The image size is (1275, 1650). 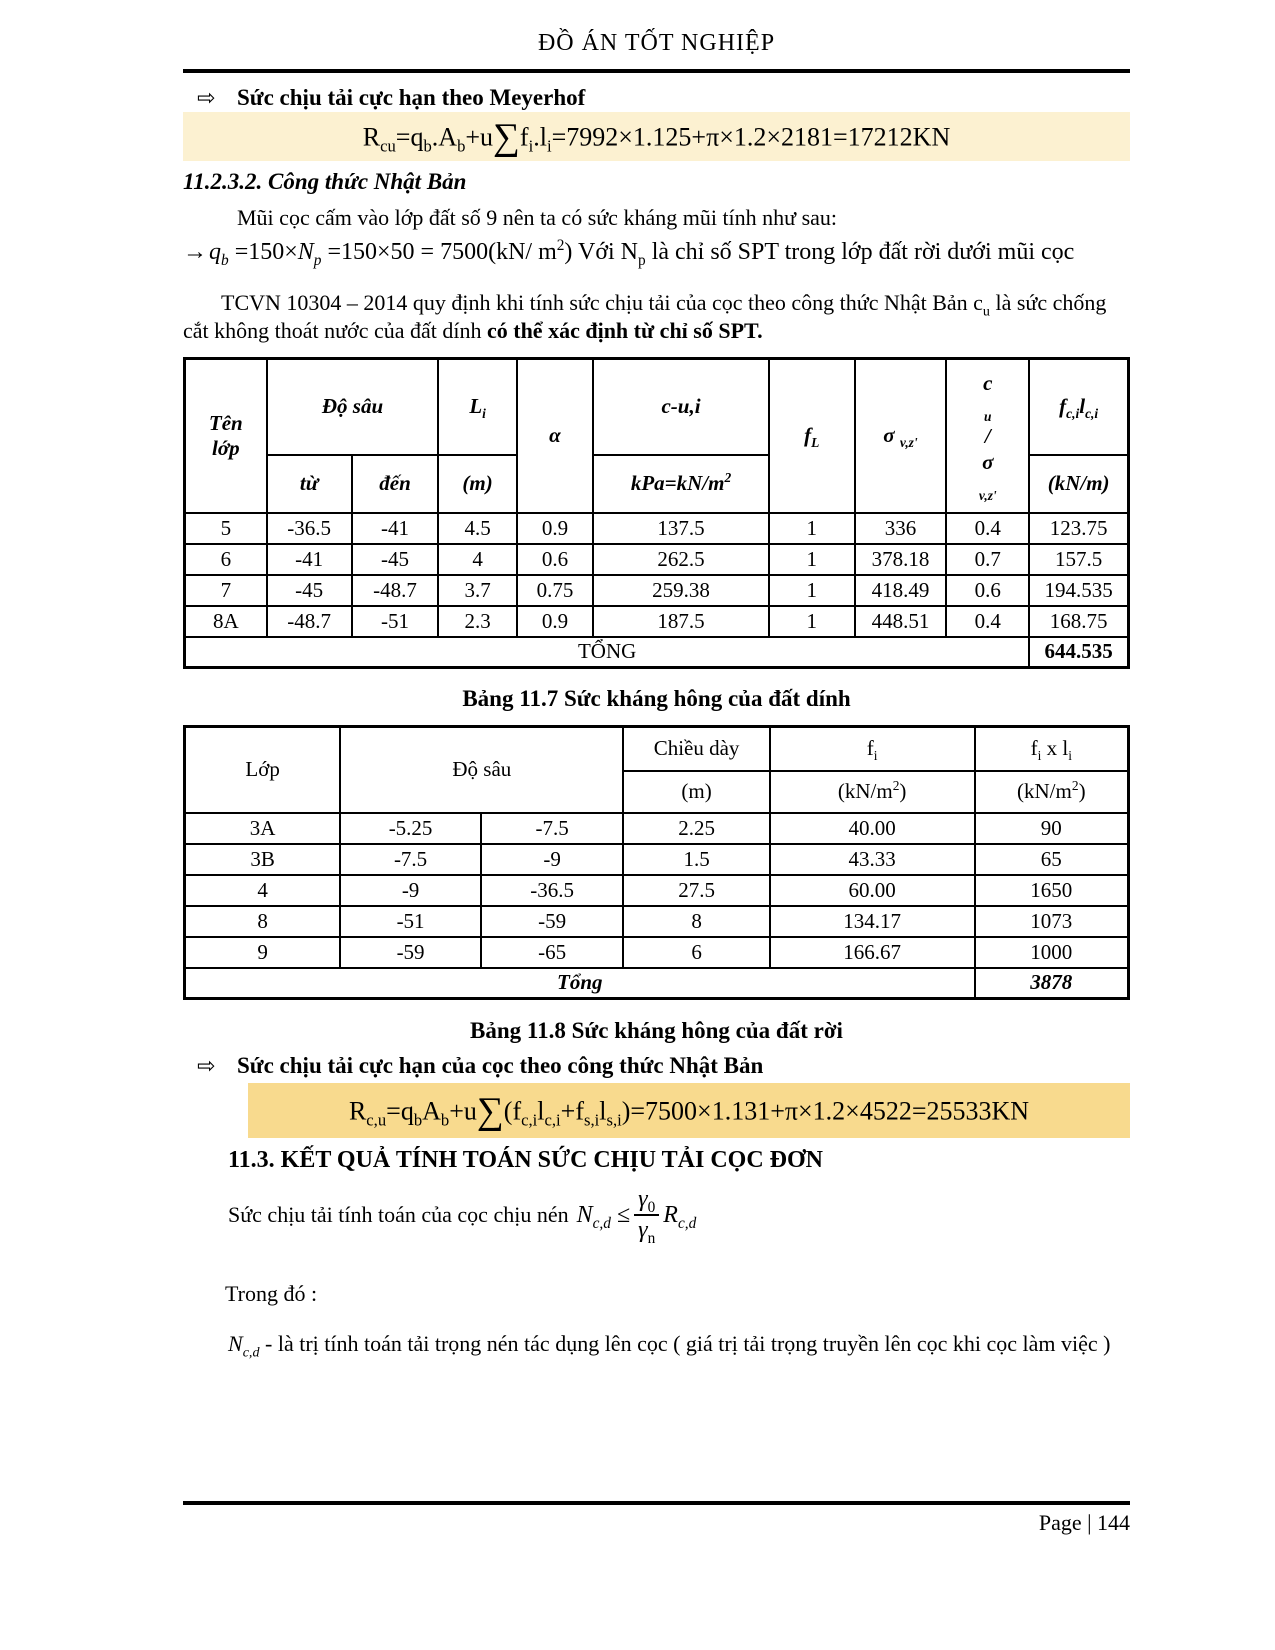 What do you see at coordinates (477, 528) in the screenshot?
I see `table-cell: 4.5` at bounding box center [477, 528].